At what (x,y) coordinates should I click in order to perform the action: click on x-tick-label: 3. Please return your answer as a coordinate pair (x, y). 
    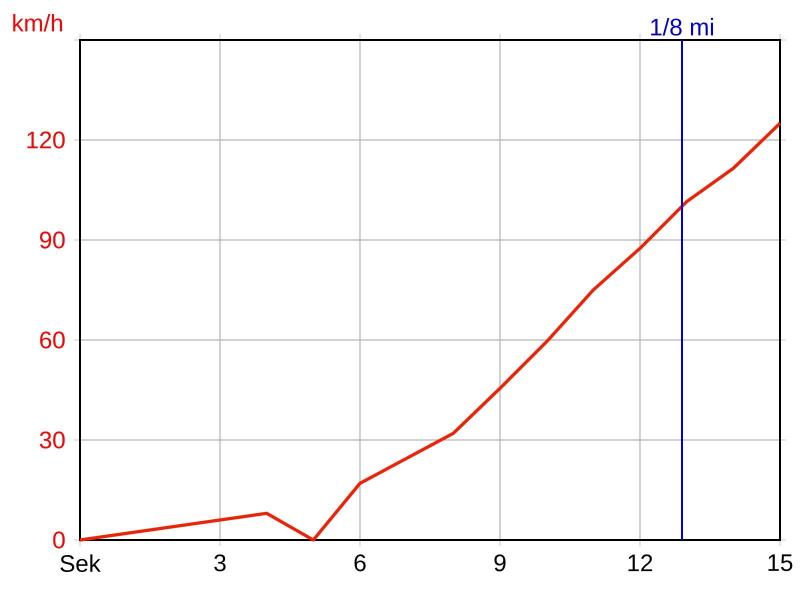
    Looking at the image, I should click on (220, 563).